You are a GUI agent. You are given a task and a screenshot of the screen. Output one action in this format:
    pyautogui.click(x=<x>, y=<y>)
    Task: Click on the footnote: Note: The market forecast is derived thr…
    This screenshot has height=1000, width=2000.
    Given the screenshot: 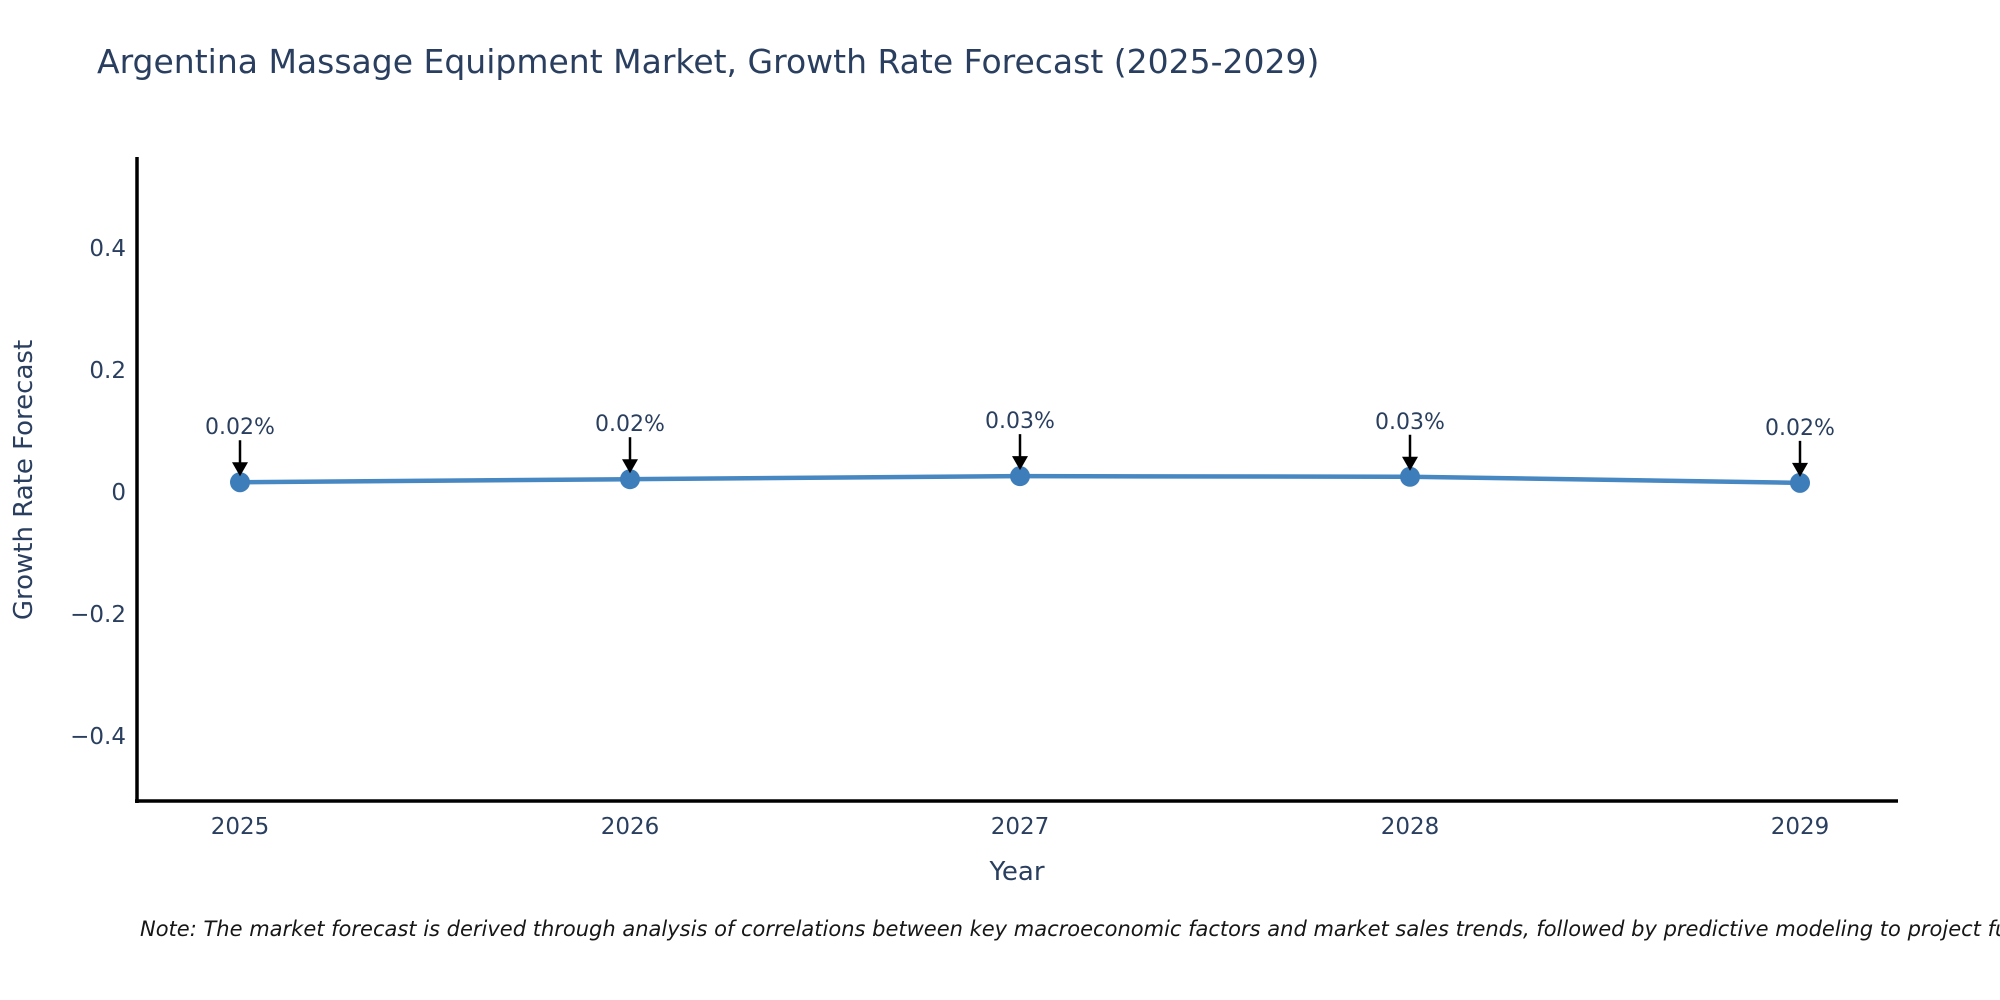 What is the action you would take?
    pyautogui.click(x=1070, y=929)
    